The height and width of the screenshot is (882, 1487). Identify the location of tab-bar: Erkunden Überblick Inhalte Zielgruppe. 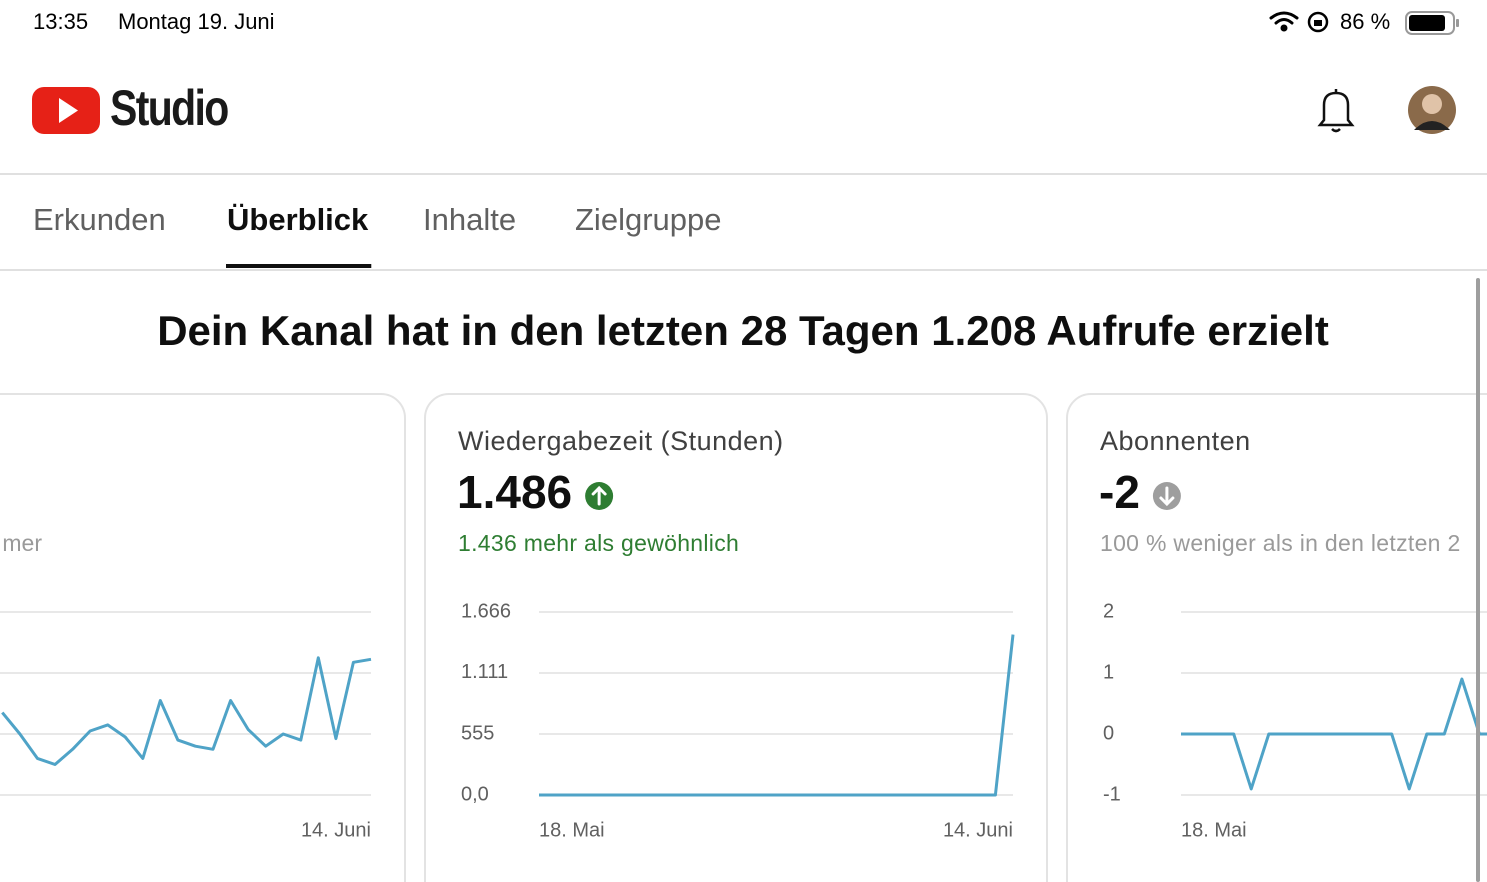
(377, 235).